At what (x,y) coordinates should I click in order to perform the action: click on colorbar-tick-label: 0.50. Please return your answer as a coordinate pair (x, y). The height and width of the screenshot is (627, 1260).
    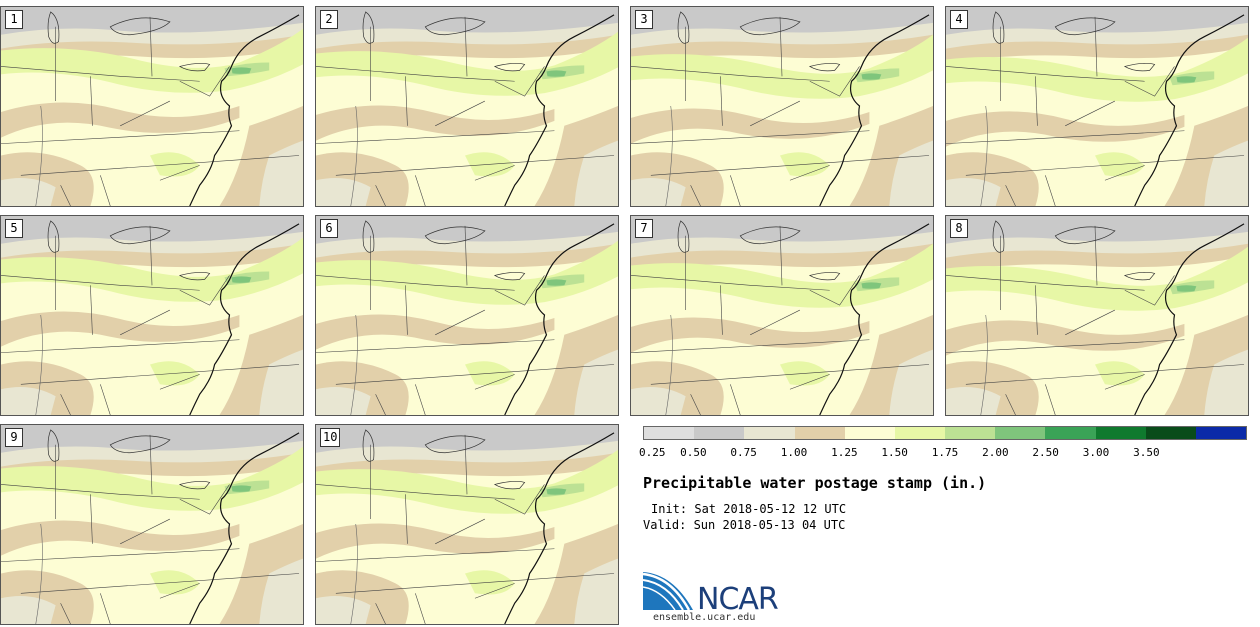
    Looking at the image, I should click on (693, 452).